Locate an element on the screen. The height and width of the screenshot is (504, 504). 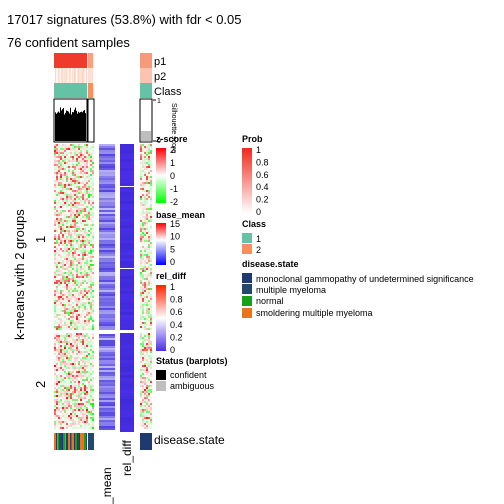
rel-diff-column-label: rel_diff is located at coordinates (127, 458).